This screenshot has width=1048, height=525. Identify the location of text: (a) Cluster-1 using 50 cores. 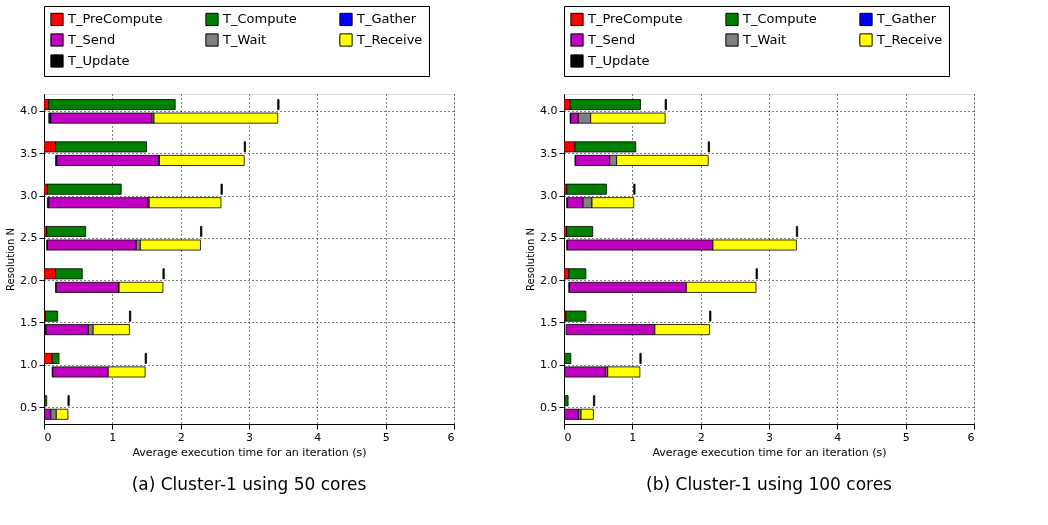
(249, 484).